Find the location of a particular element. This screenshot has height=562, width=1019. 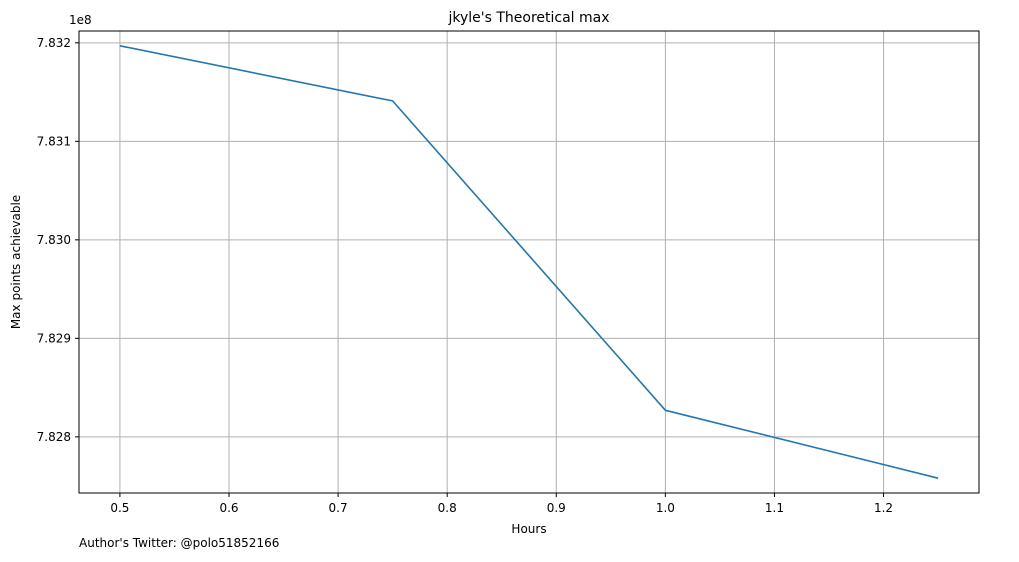

x-axis-label: Hours is located at coordinates (528, 529).